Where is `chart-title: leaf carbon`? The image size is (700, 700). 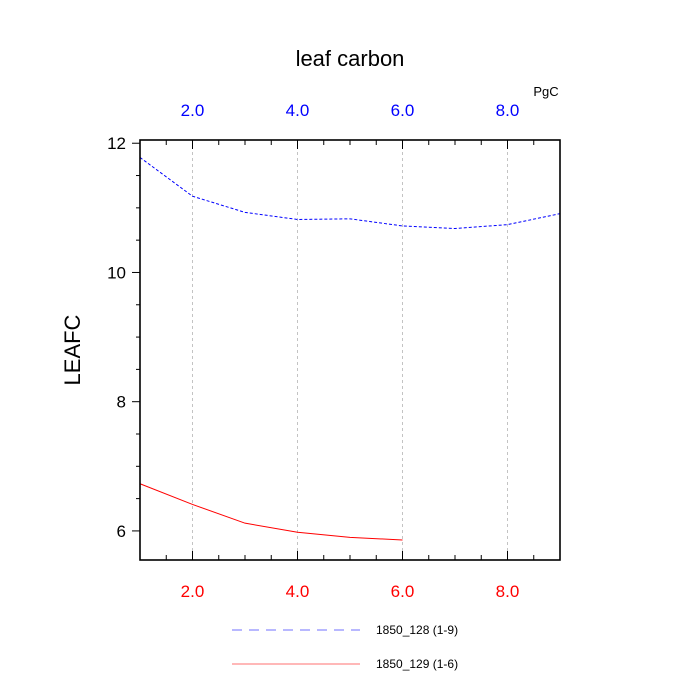 chart-title: leaf carbon is located at coordinates (350, 58).